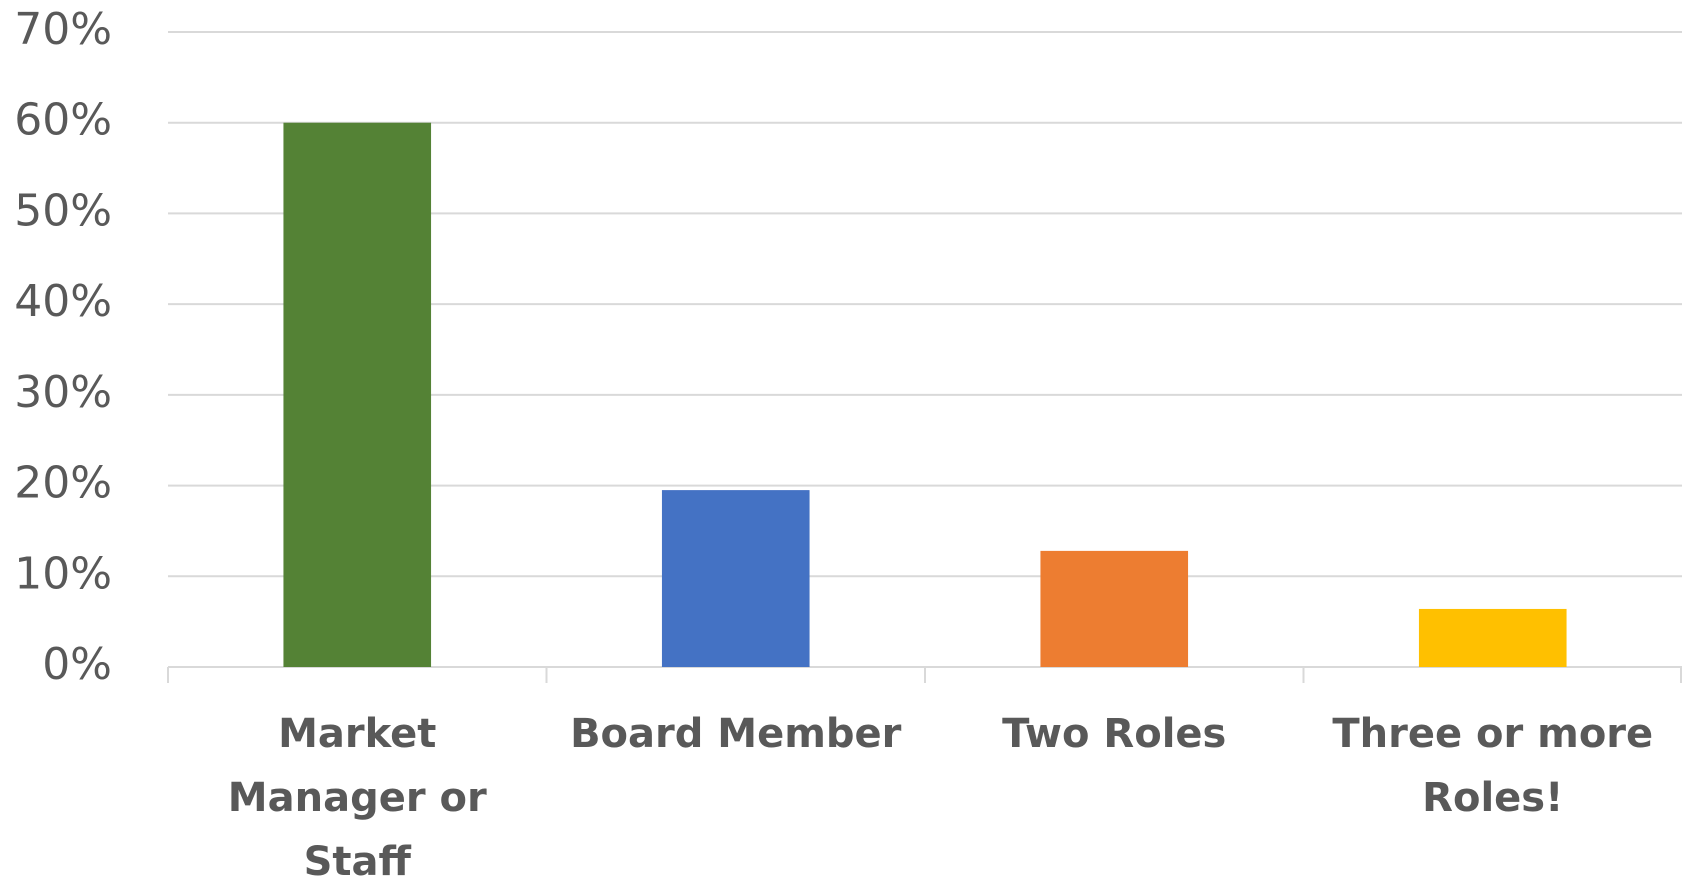  I want to click on y-tick-label: 50%, so click(63, 210).